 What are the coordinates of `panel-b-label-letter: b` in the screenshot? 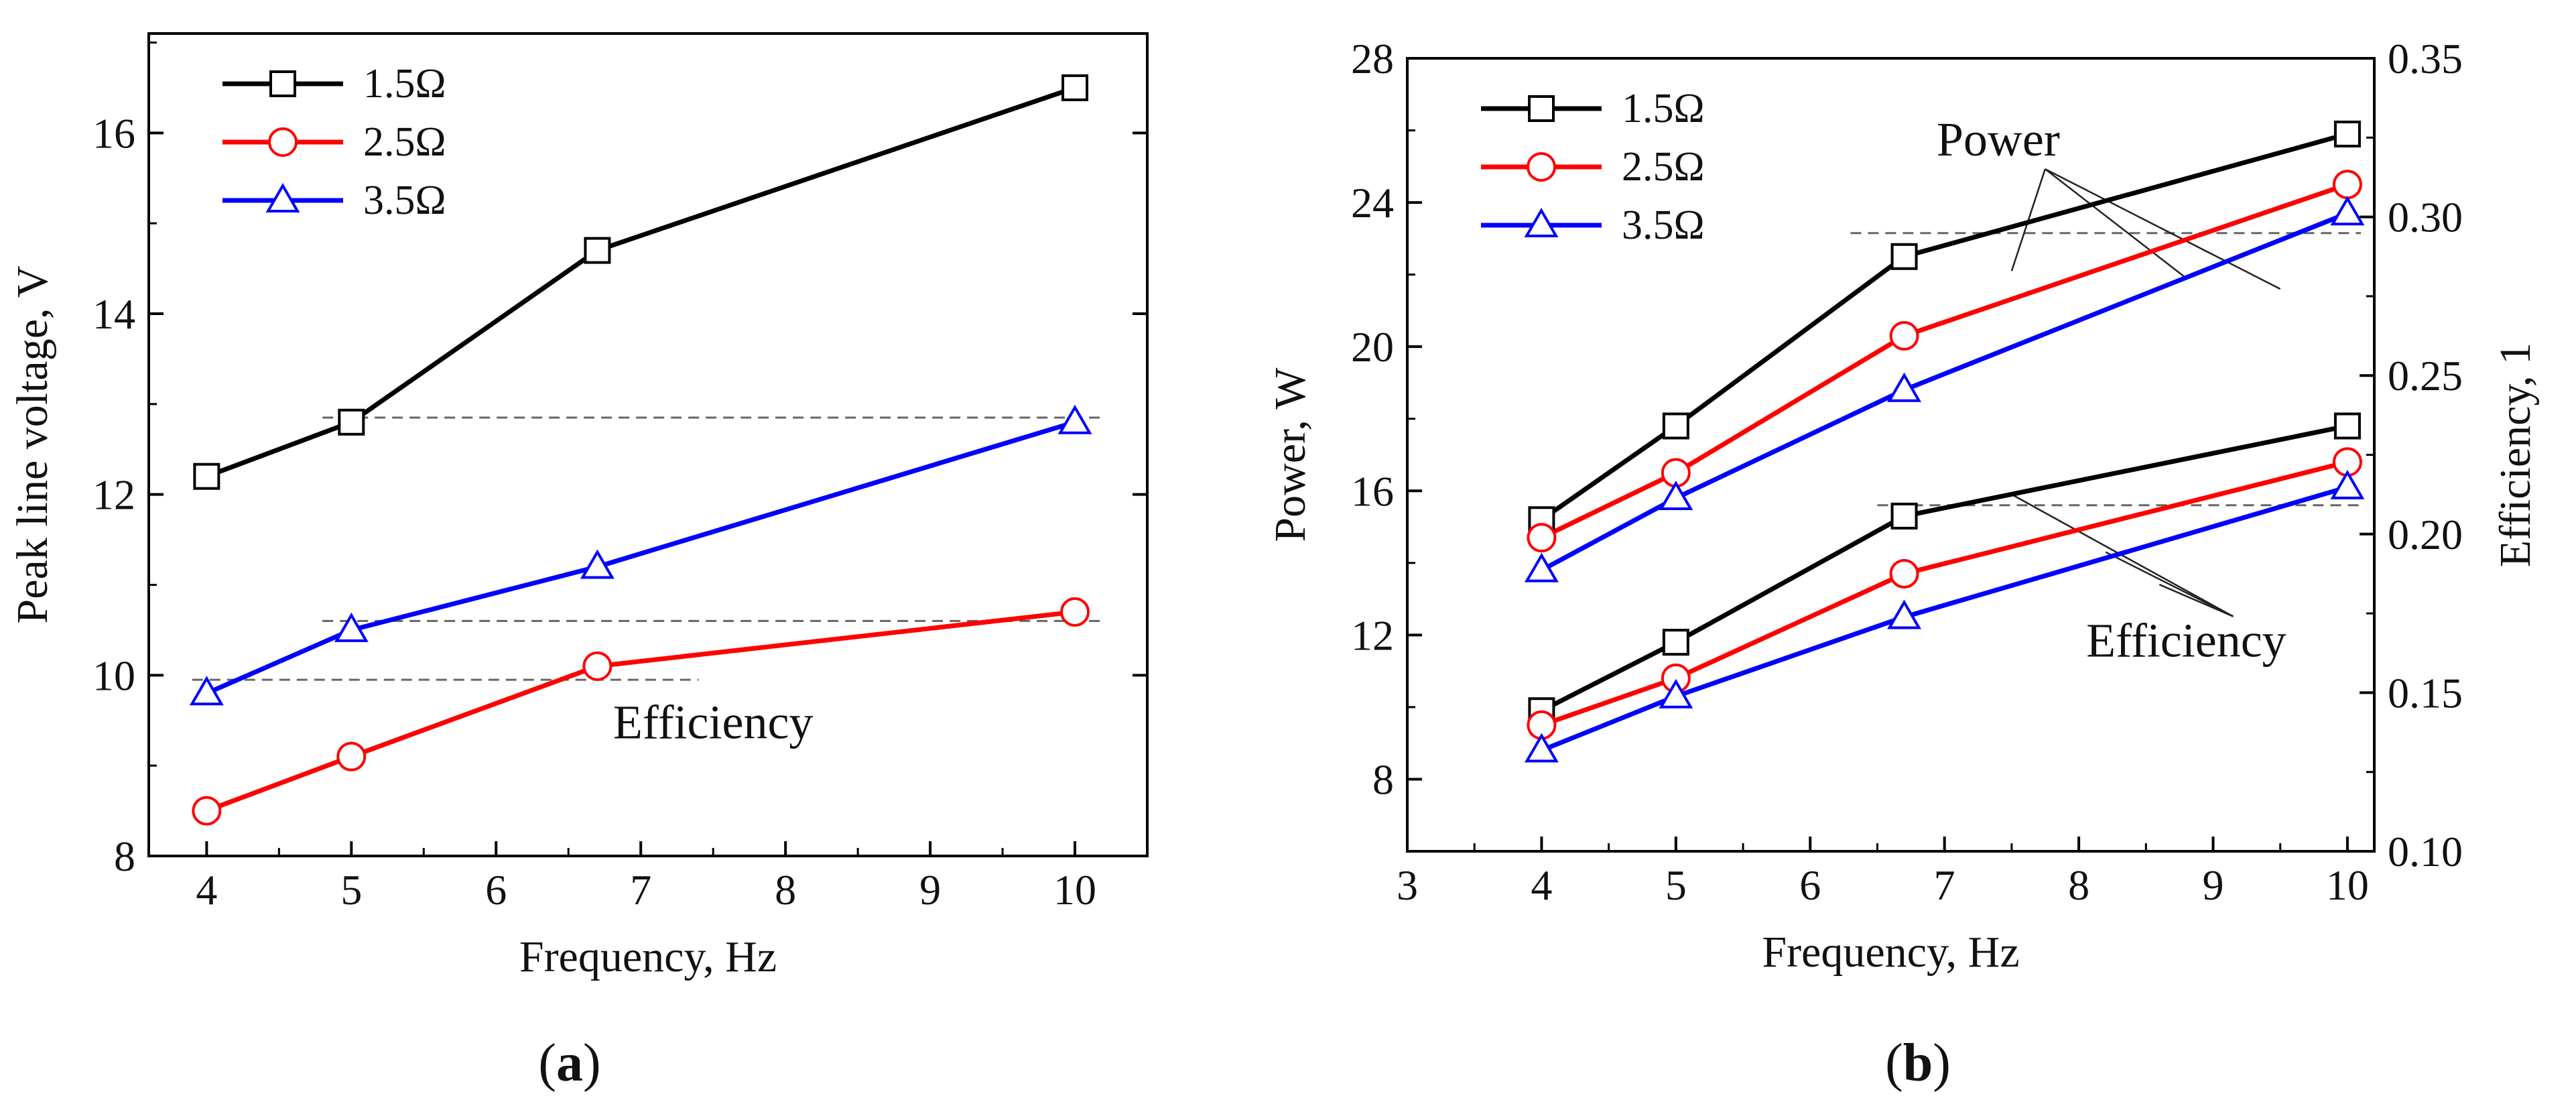 It's located at (1918, 1063).